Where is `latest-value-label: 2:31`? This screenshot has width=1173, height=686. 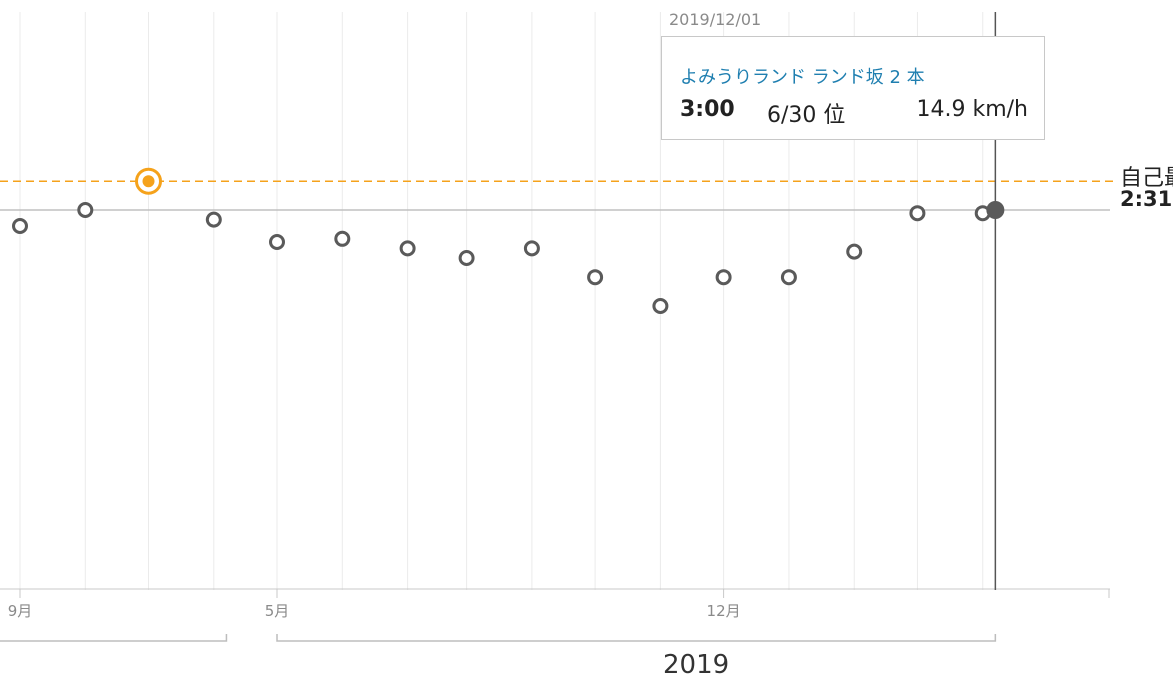 latest-value-label: 2:31 is located at coordinates (1146, 199).